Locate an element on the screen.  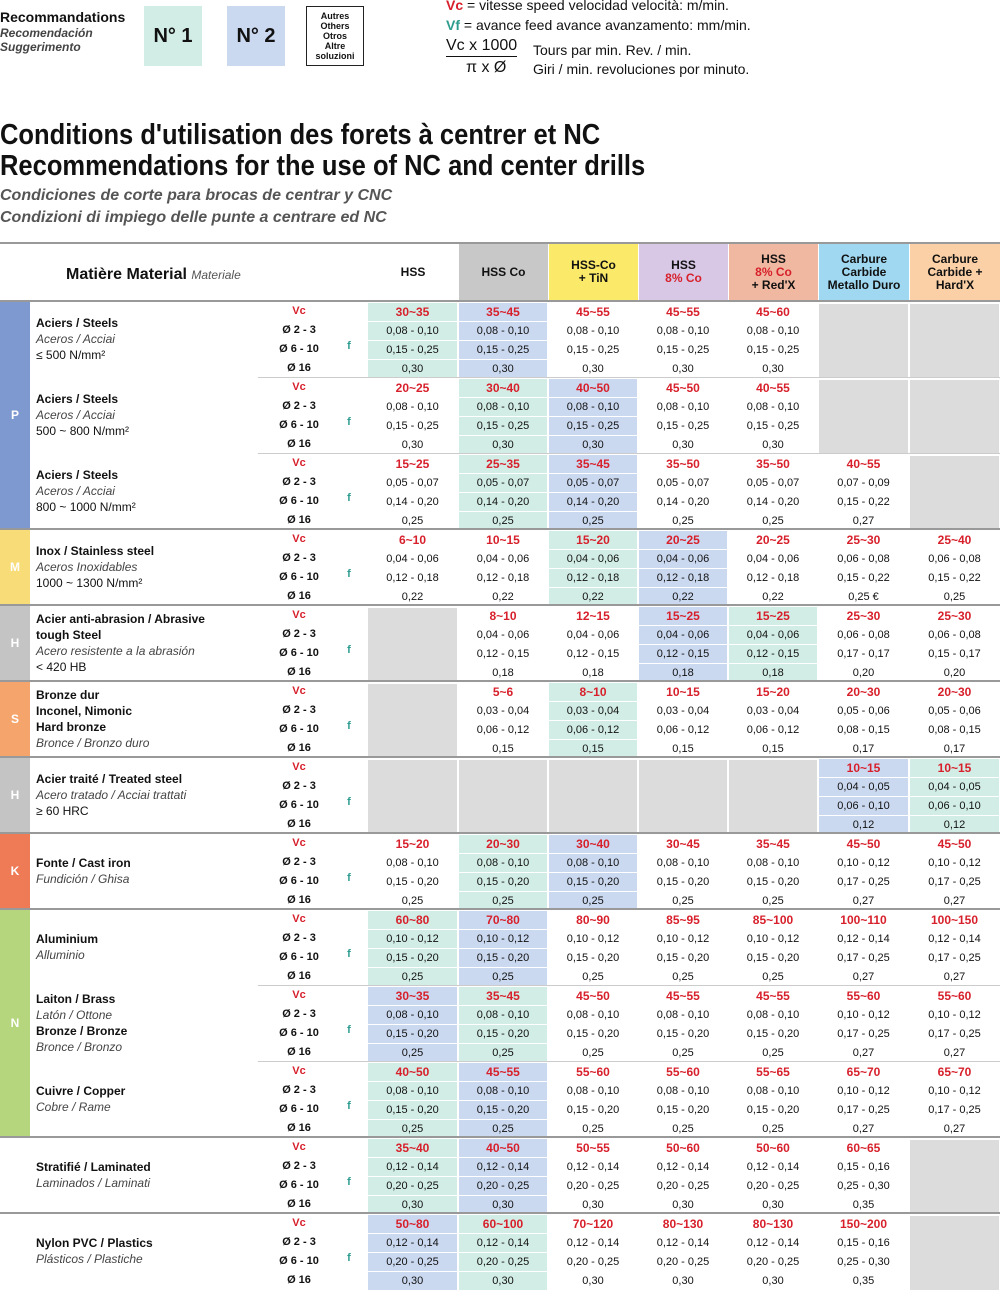
material-line: Aceros Inoxidables is located at coordinates (87, 567).